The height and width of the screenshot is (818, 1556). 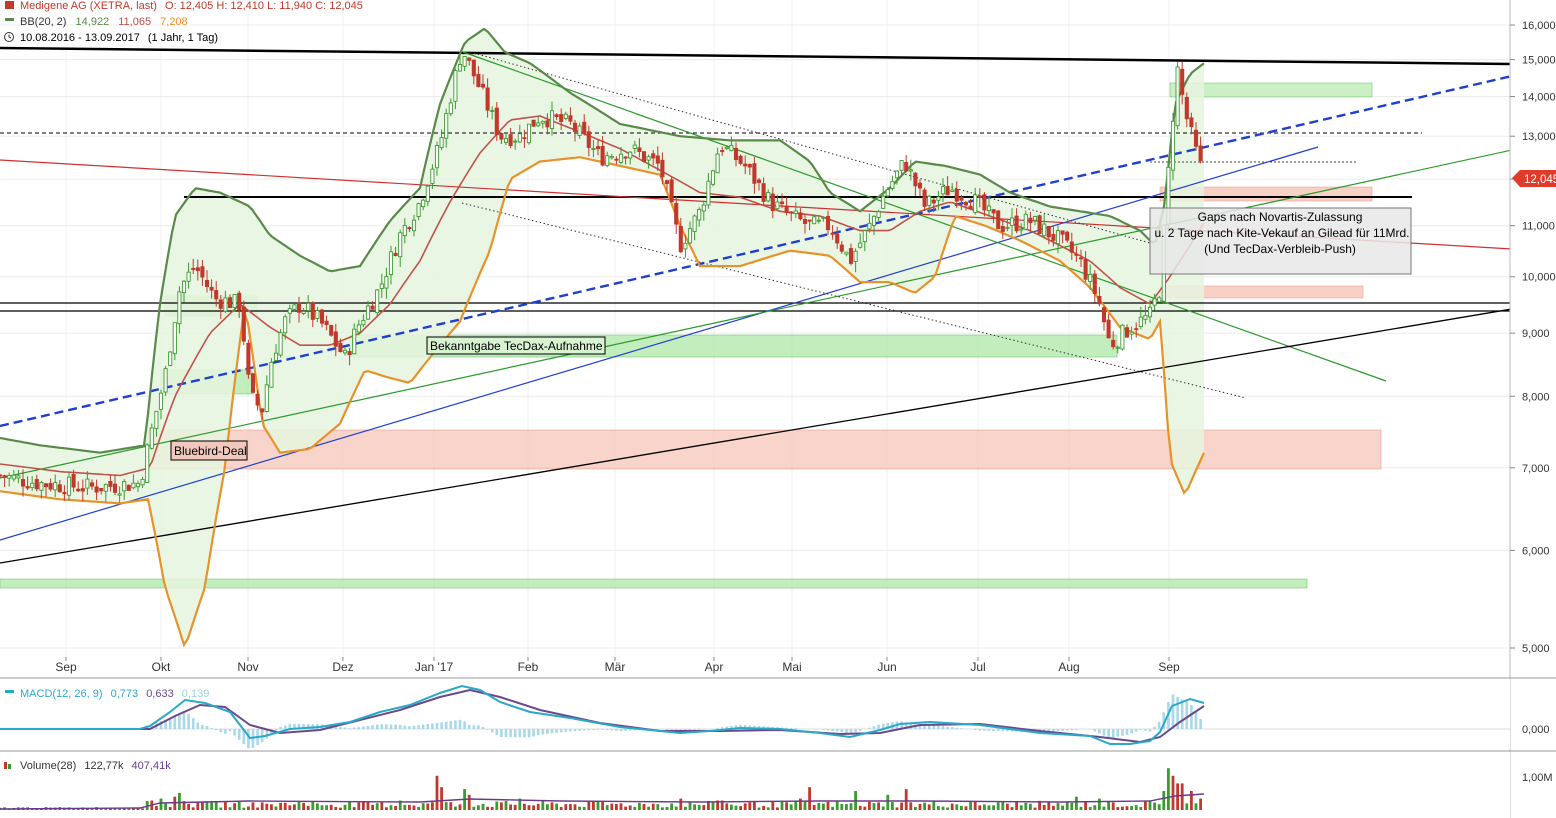 What do you see at coordinates (1539, 61) in the screenshot?
I see `y-tick-label: 15,000` at bounding box center [1539, 61].